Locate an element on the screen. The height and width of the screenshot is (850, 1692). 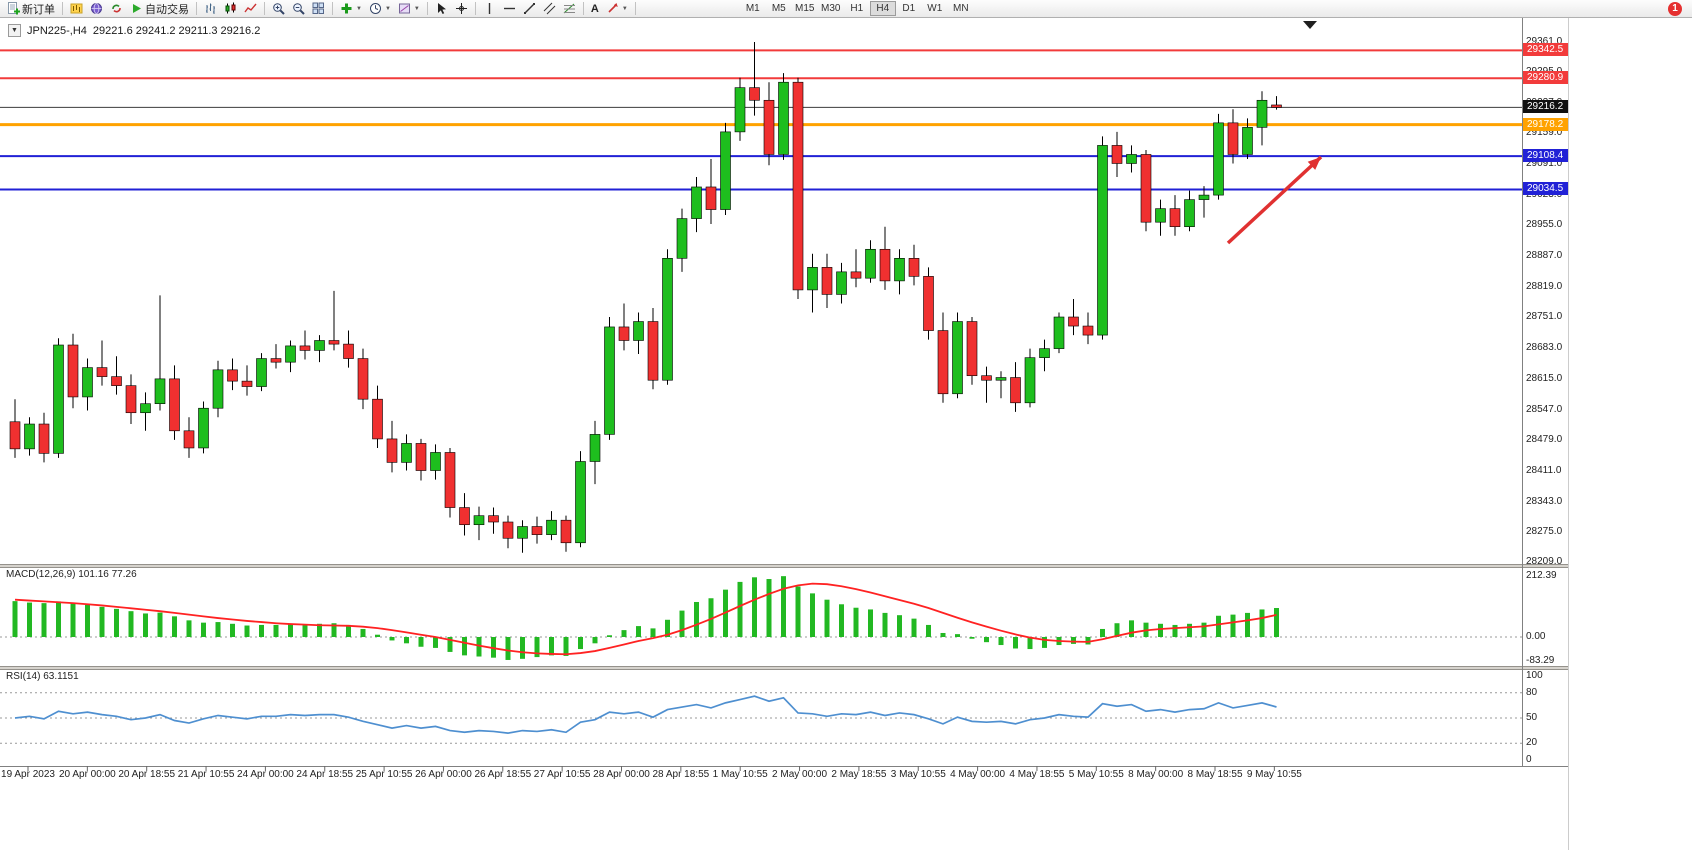
periods-button: ▼ is located at coordinates (380, 9).